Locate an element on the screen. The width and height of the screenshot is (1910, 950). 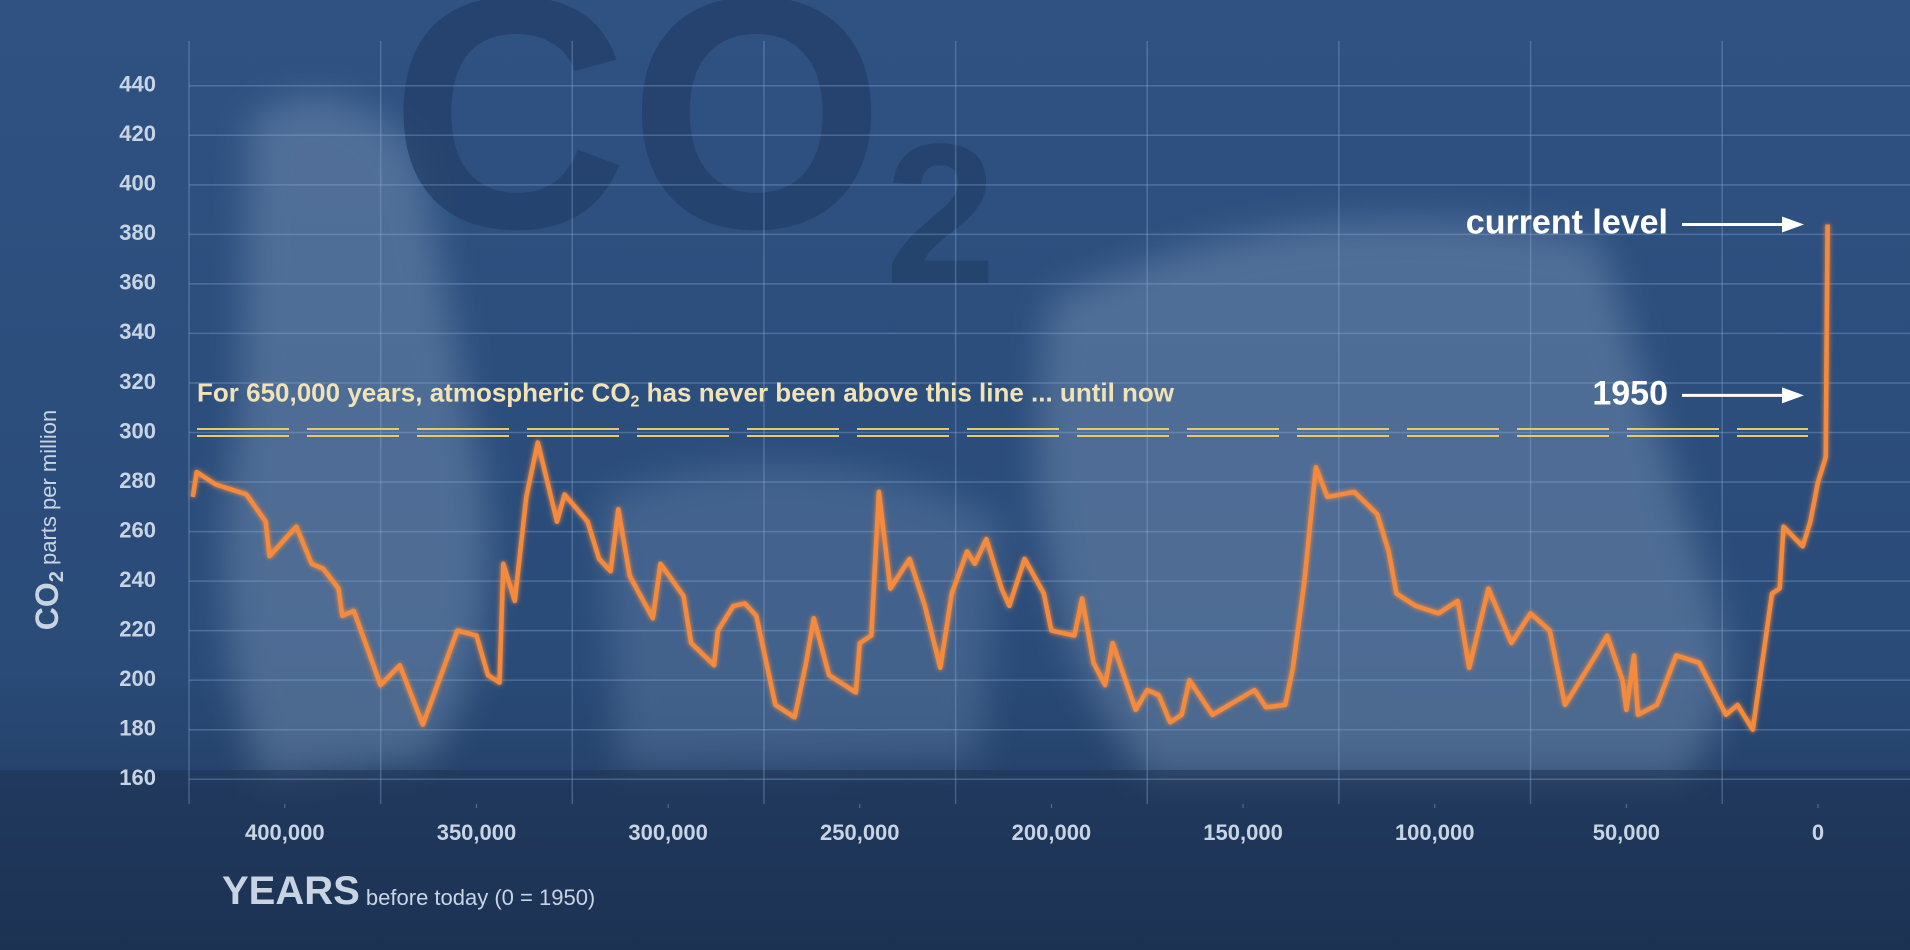
y-label-rest: parts per million is located at coordinates (48, 490).